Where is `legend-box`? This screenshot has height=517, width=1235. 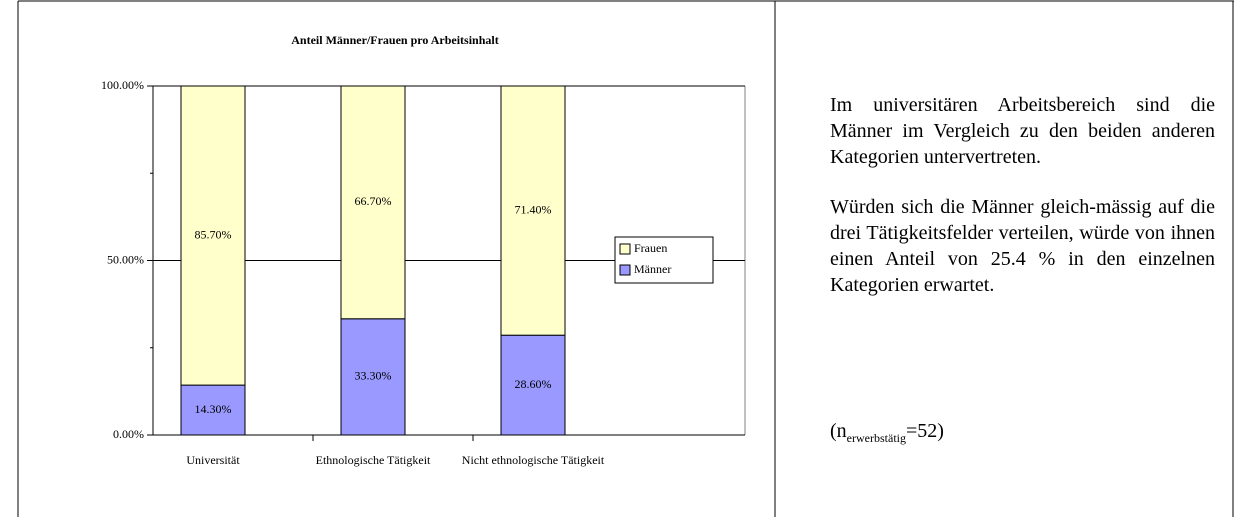
legend-box is located at coordinates (664, 260).